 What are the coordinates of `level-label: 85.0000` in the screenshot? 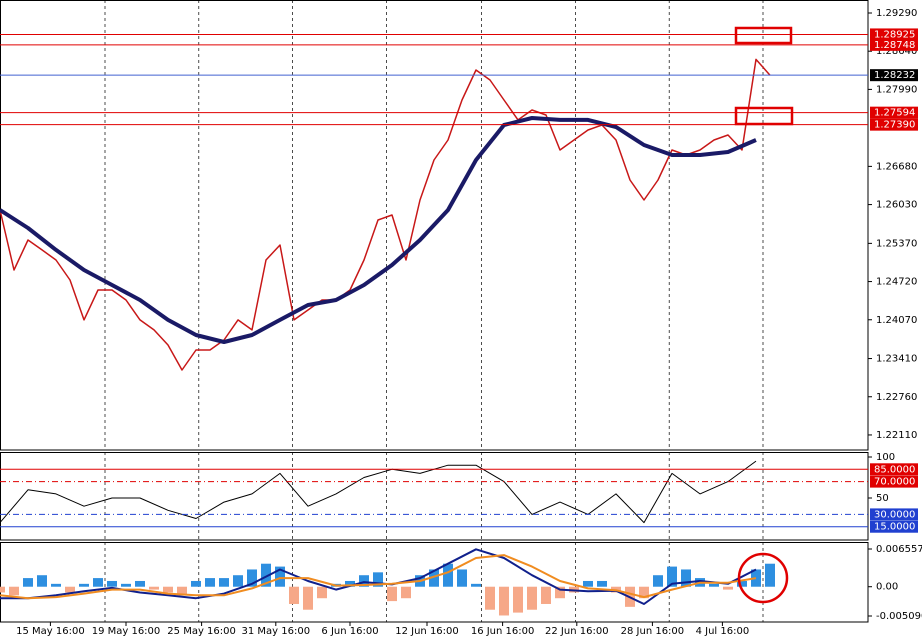 It's located at (894, 469).